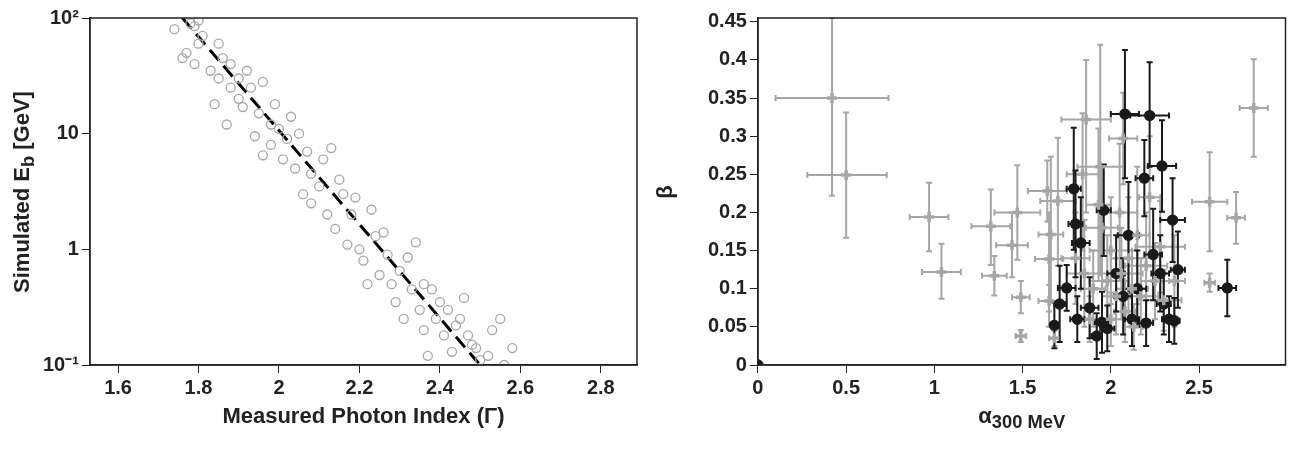 The image size is (1294, 453). Describe the element at coordinates (846, 386) in the screenshot. I see `x-tick-label: 0.5` at that location.